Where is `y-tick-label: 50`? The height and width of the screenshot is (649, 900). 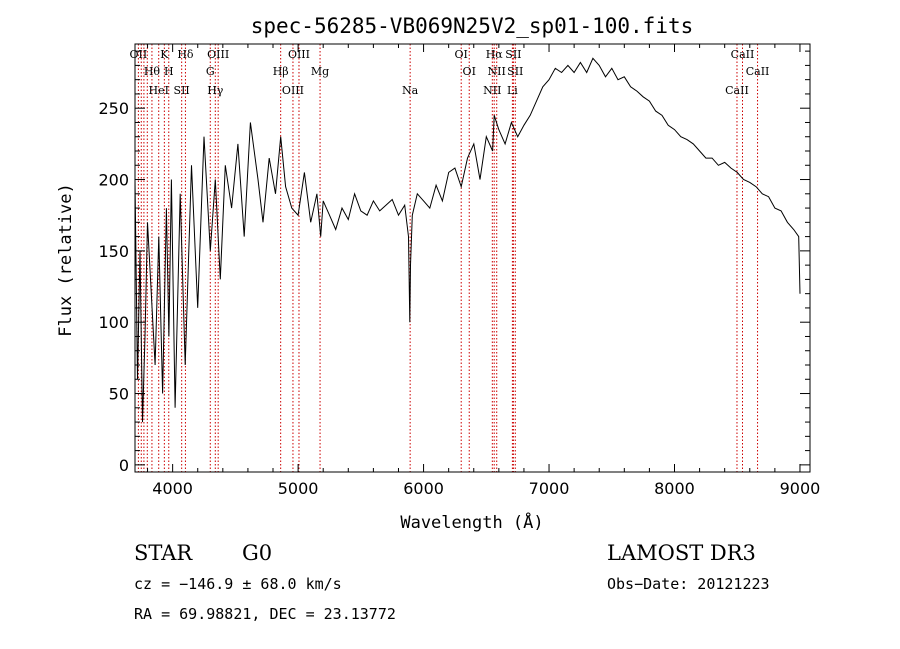 y-tick-label: 50 is located at coordinates (119, 394).